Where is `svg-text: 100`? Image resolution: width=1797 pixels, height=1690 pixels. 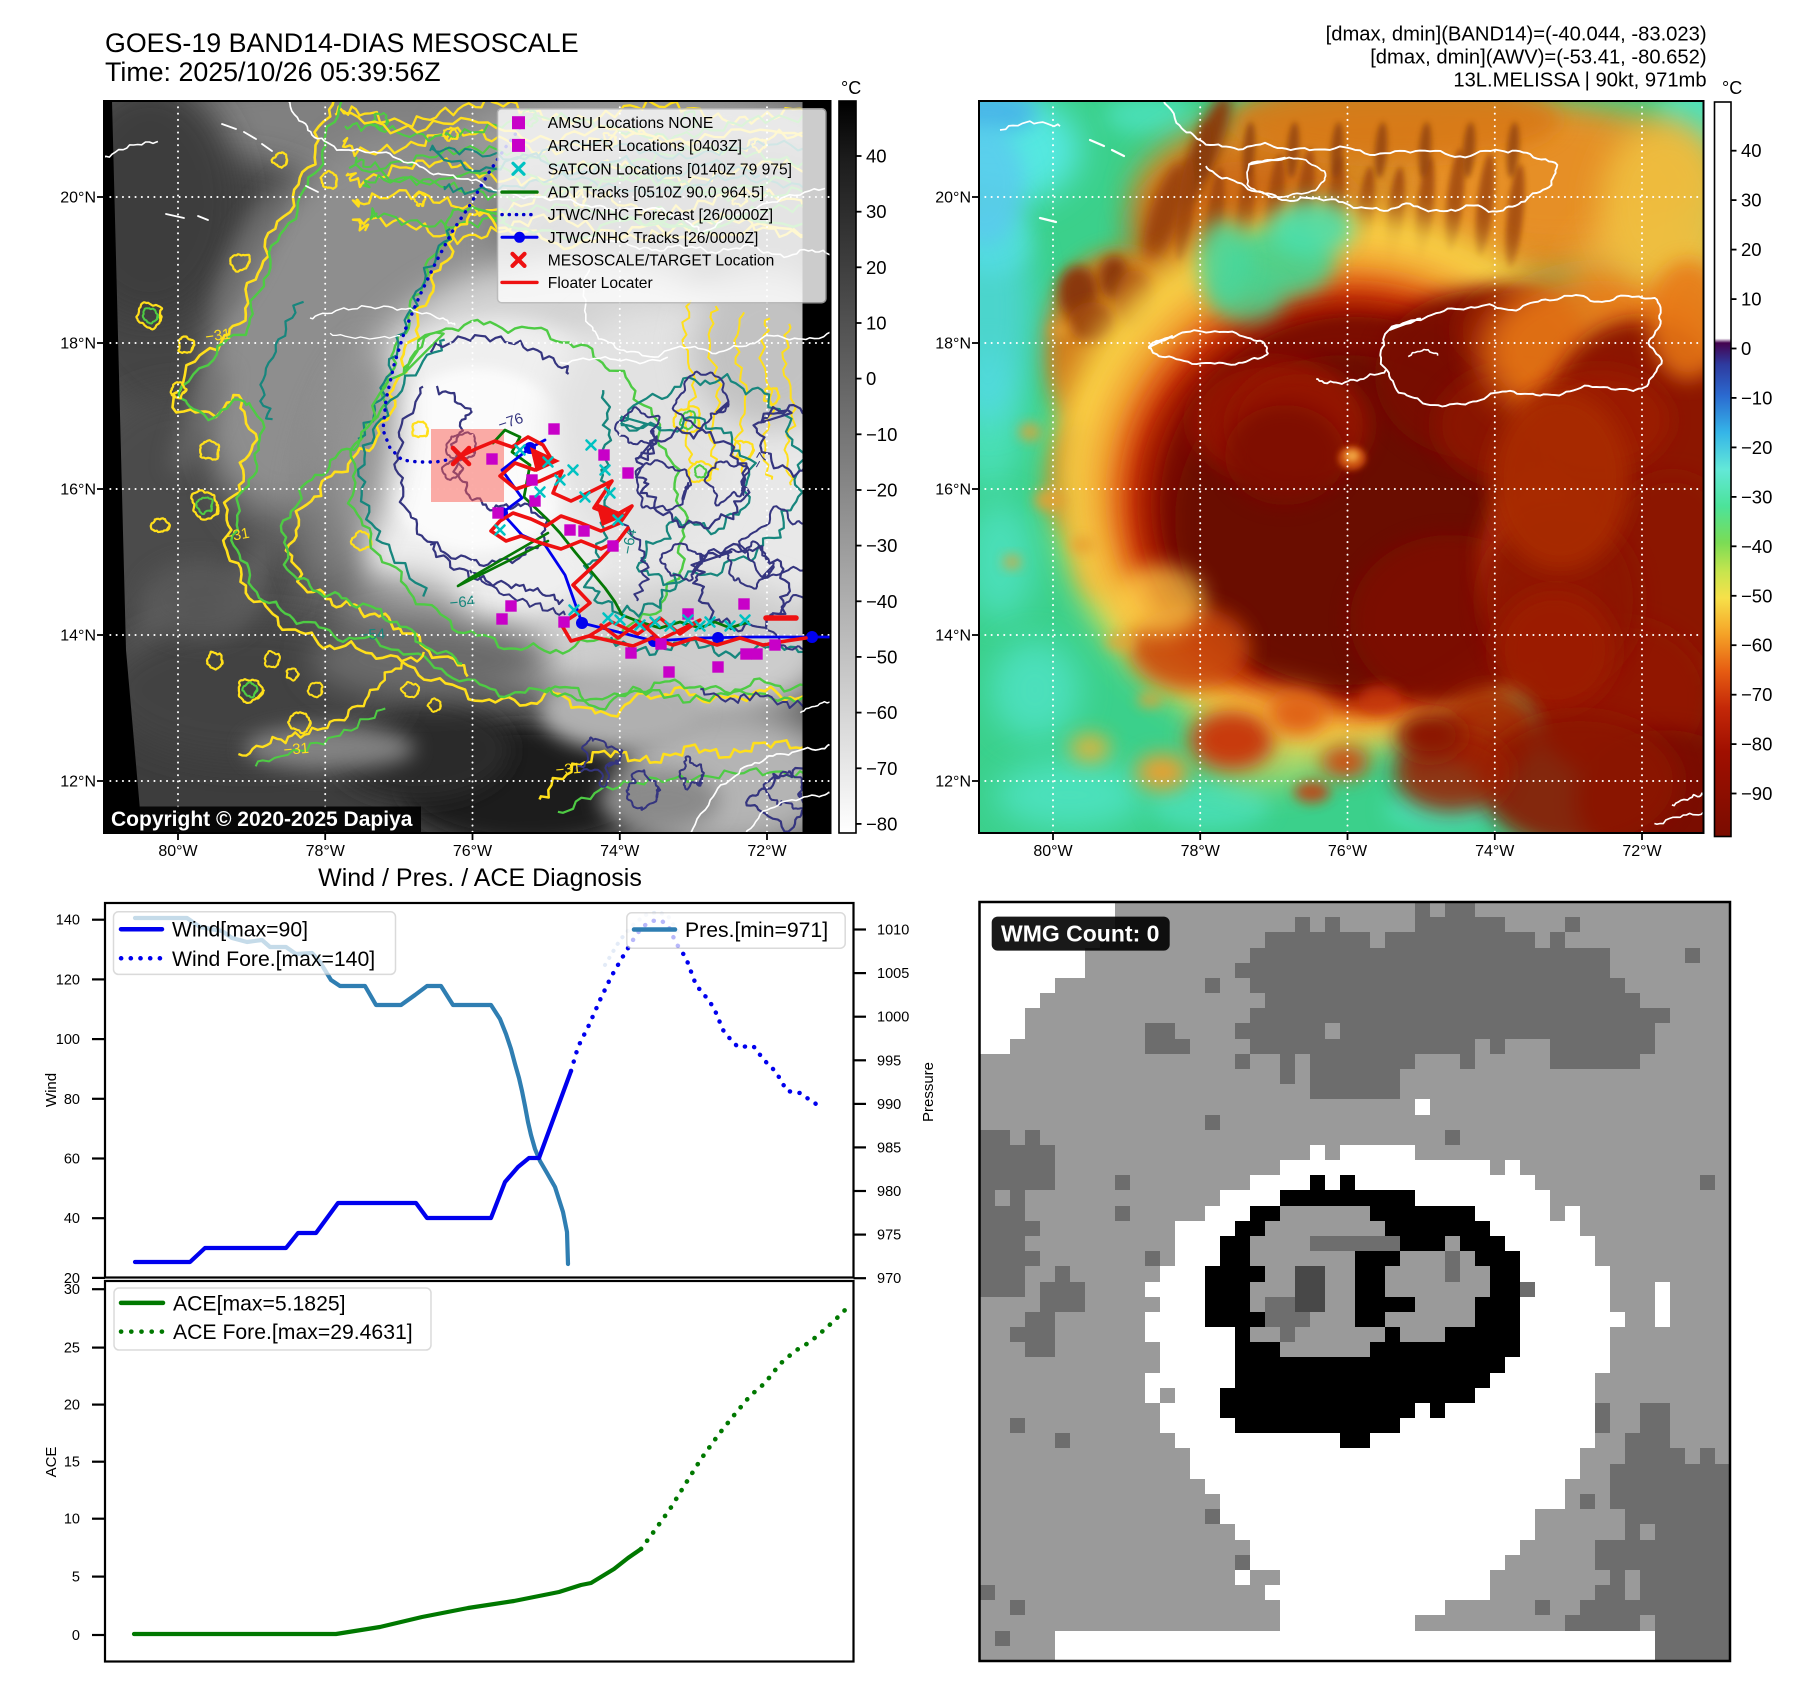 svg-text: 100 is located at coordinates (68, 1040).